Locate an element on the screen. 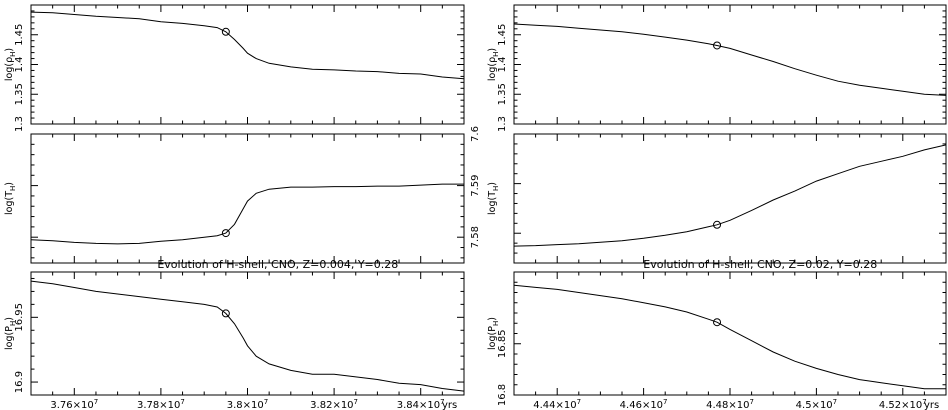 This screenshot has width=948, height=410. y-tick-label: 16.9 is located at coordinates (19, 382).